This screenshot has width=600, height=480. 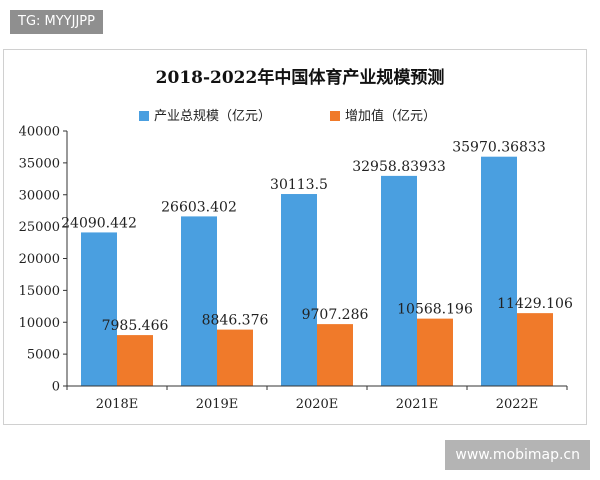 I want to click on source-tag: TG: MYYJJPP, so click(x=56, y=22).